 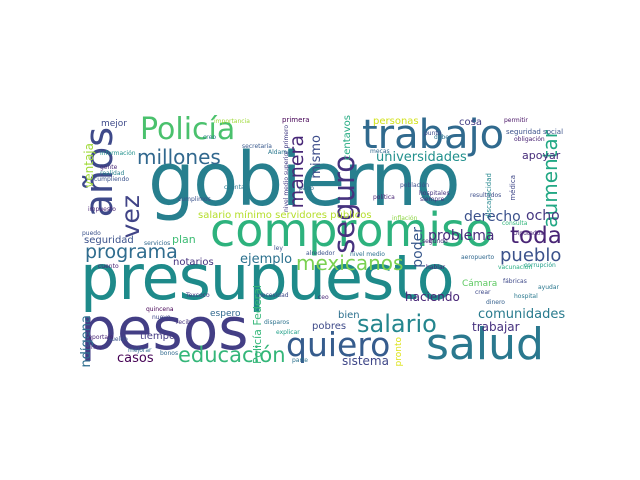 What do you see at coordinates (158, 336) in the screenshot?
I see `word: tiempo` at bounding box center [158, 336].